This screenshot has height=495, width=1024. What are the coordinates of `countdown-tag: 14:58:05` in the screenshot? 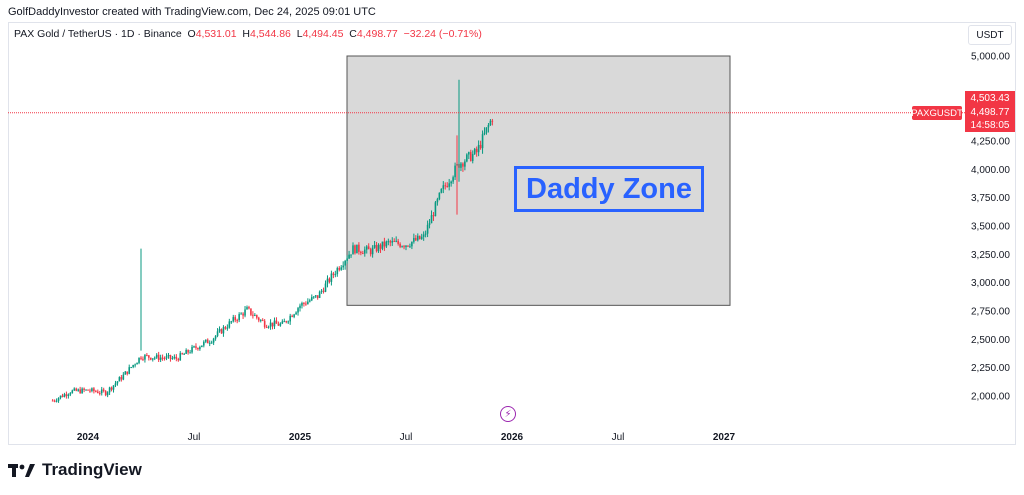 It's located at (990, 125).